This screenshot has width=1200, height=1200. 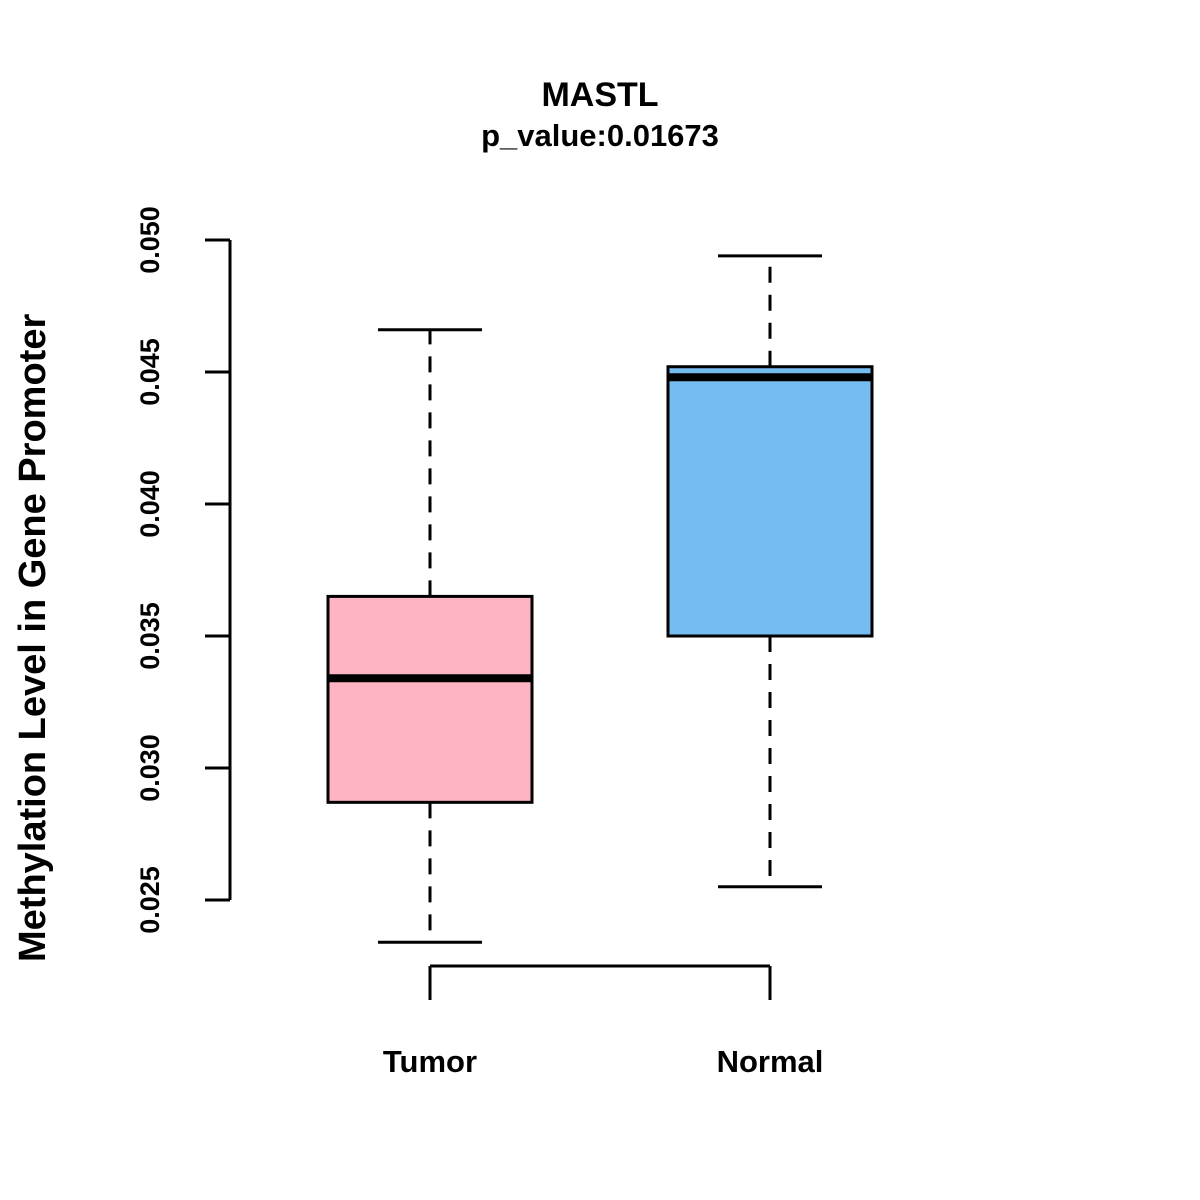 What do you see at coordinates (600, 95) in the screenshot?
I see `chart-title: MASTL` at bounding box center [600, 95].